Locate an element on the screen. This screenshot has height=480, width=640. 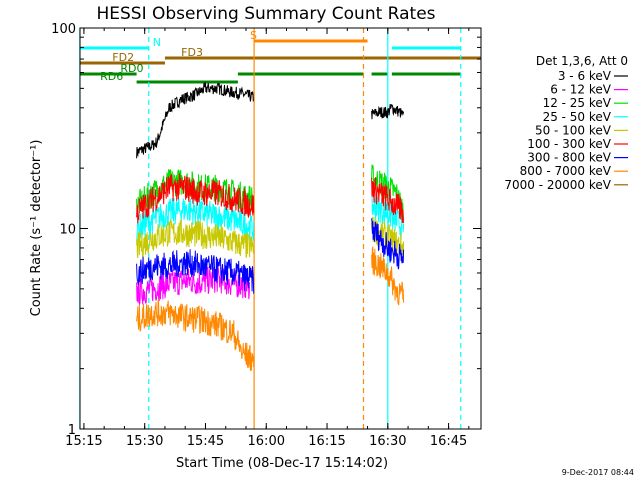
legend-entry-label-7: 800 - 7000 keV is located at coordinates (566, 171).